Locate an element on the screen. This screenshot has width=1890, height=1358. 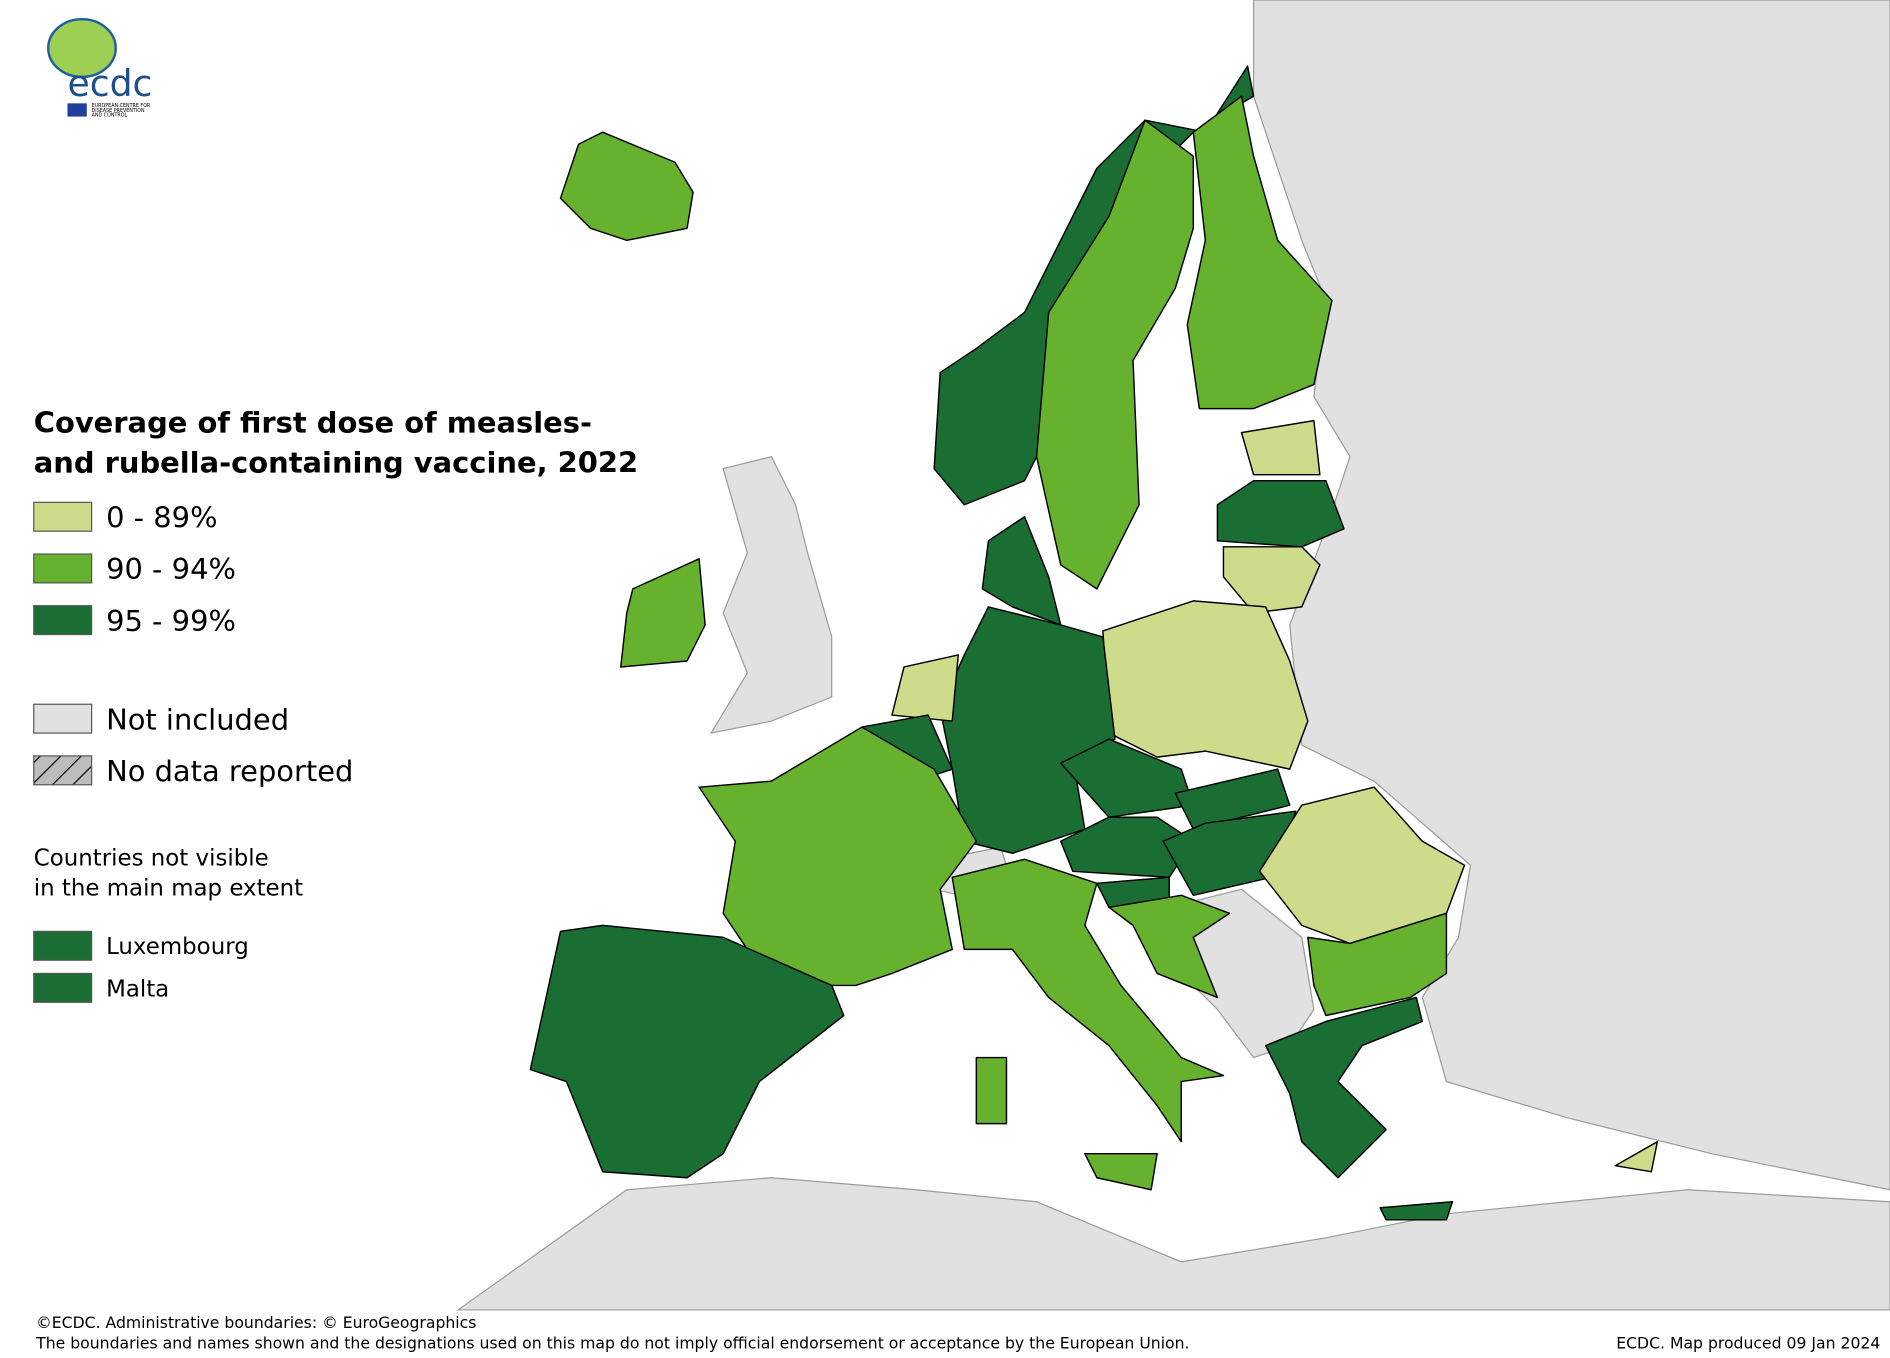
country-latvia is located at coordinates (1280, 513).